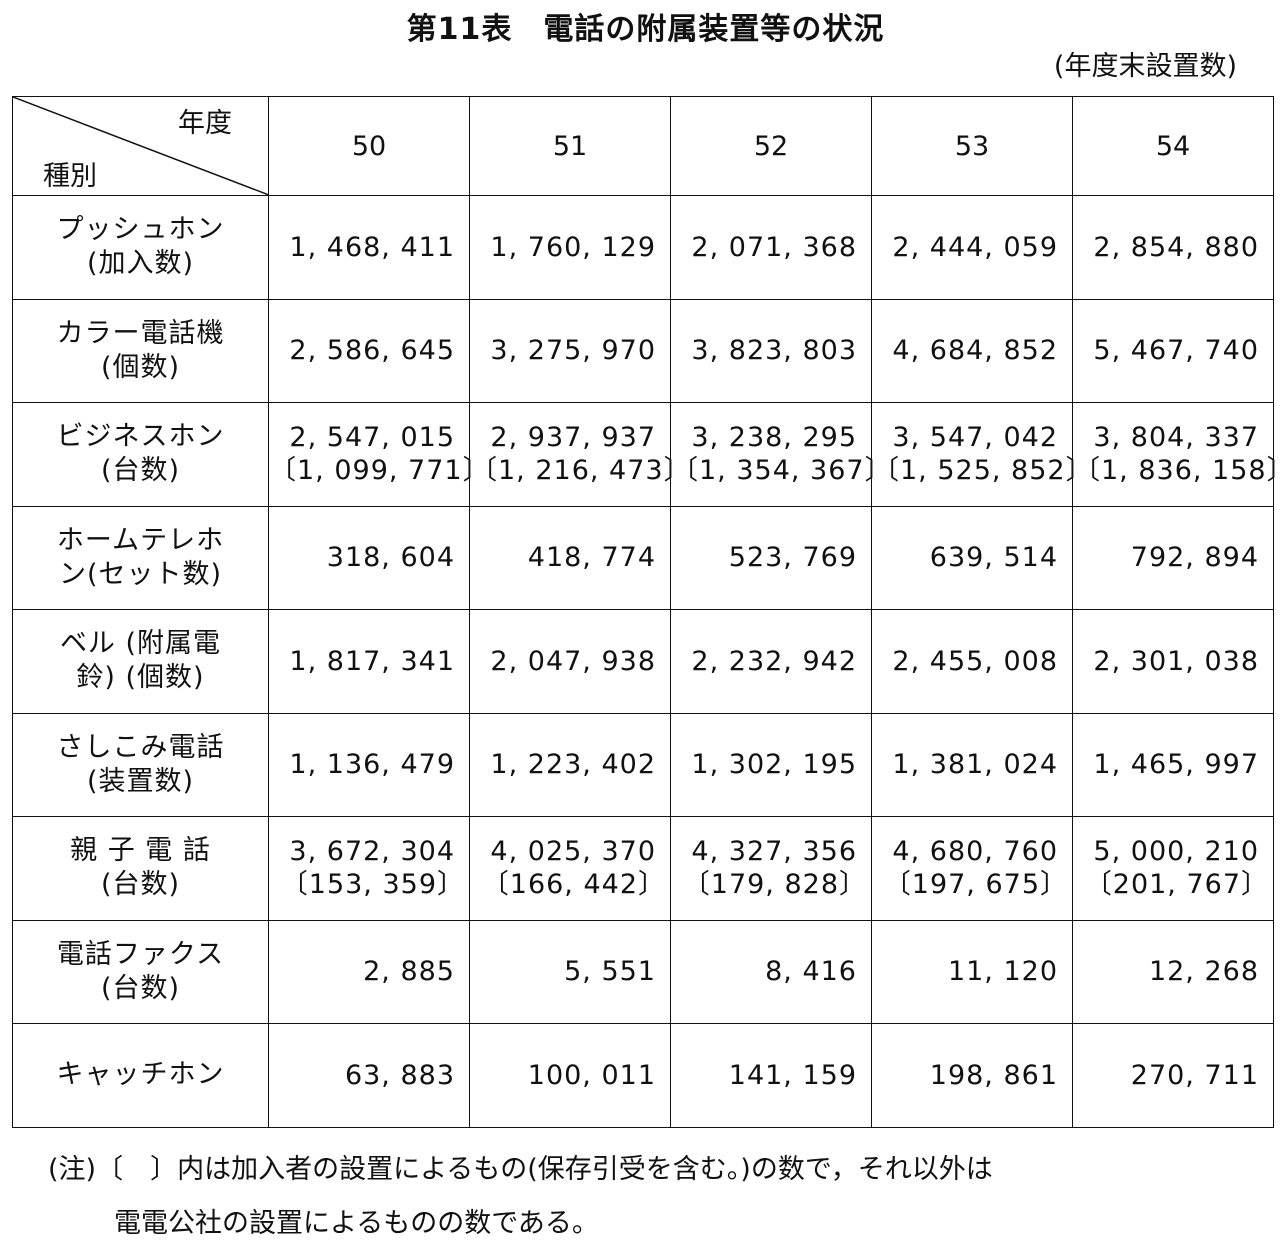  I want to click on year-header: 54, so click(1173, 146).